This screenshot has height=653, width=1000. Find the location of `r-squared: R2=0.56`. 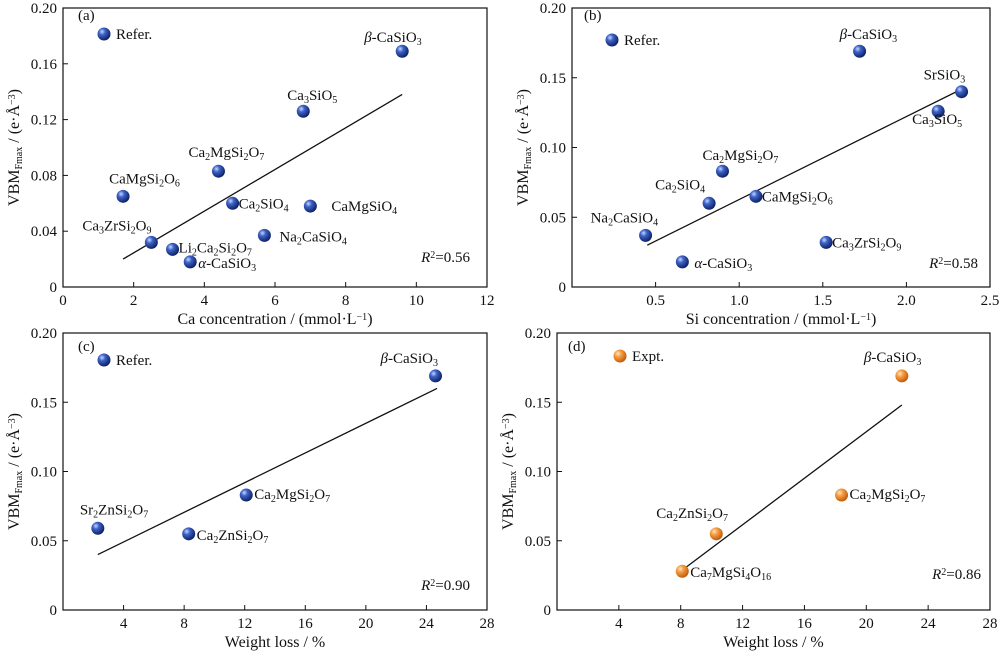

r-squared: R2=0.56 is located at coordinates (445, 258).